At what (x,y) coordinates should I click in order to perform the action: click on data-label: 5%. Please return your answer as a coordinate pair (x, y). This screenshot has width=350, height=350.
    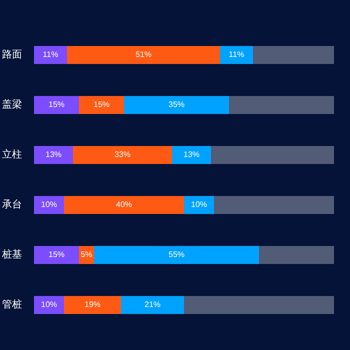
    Looking at the image, I should click on (86, 255).